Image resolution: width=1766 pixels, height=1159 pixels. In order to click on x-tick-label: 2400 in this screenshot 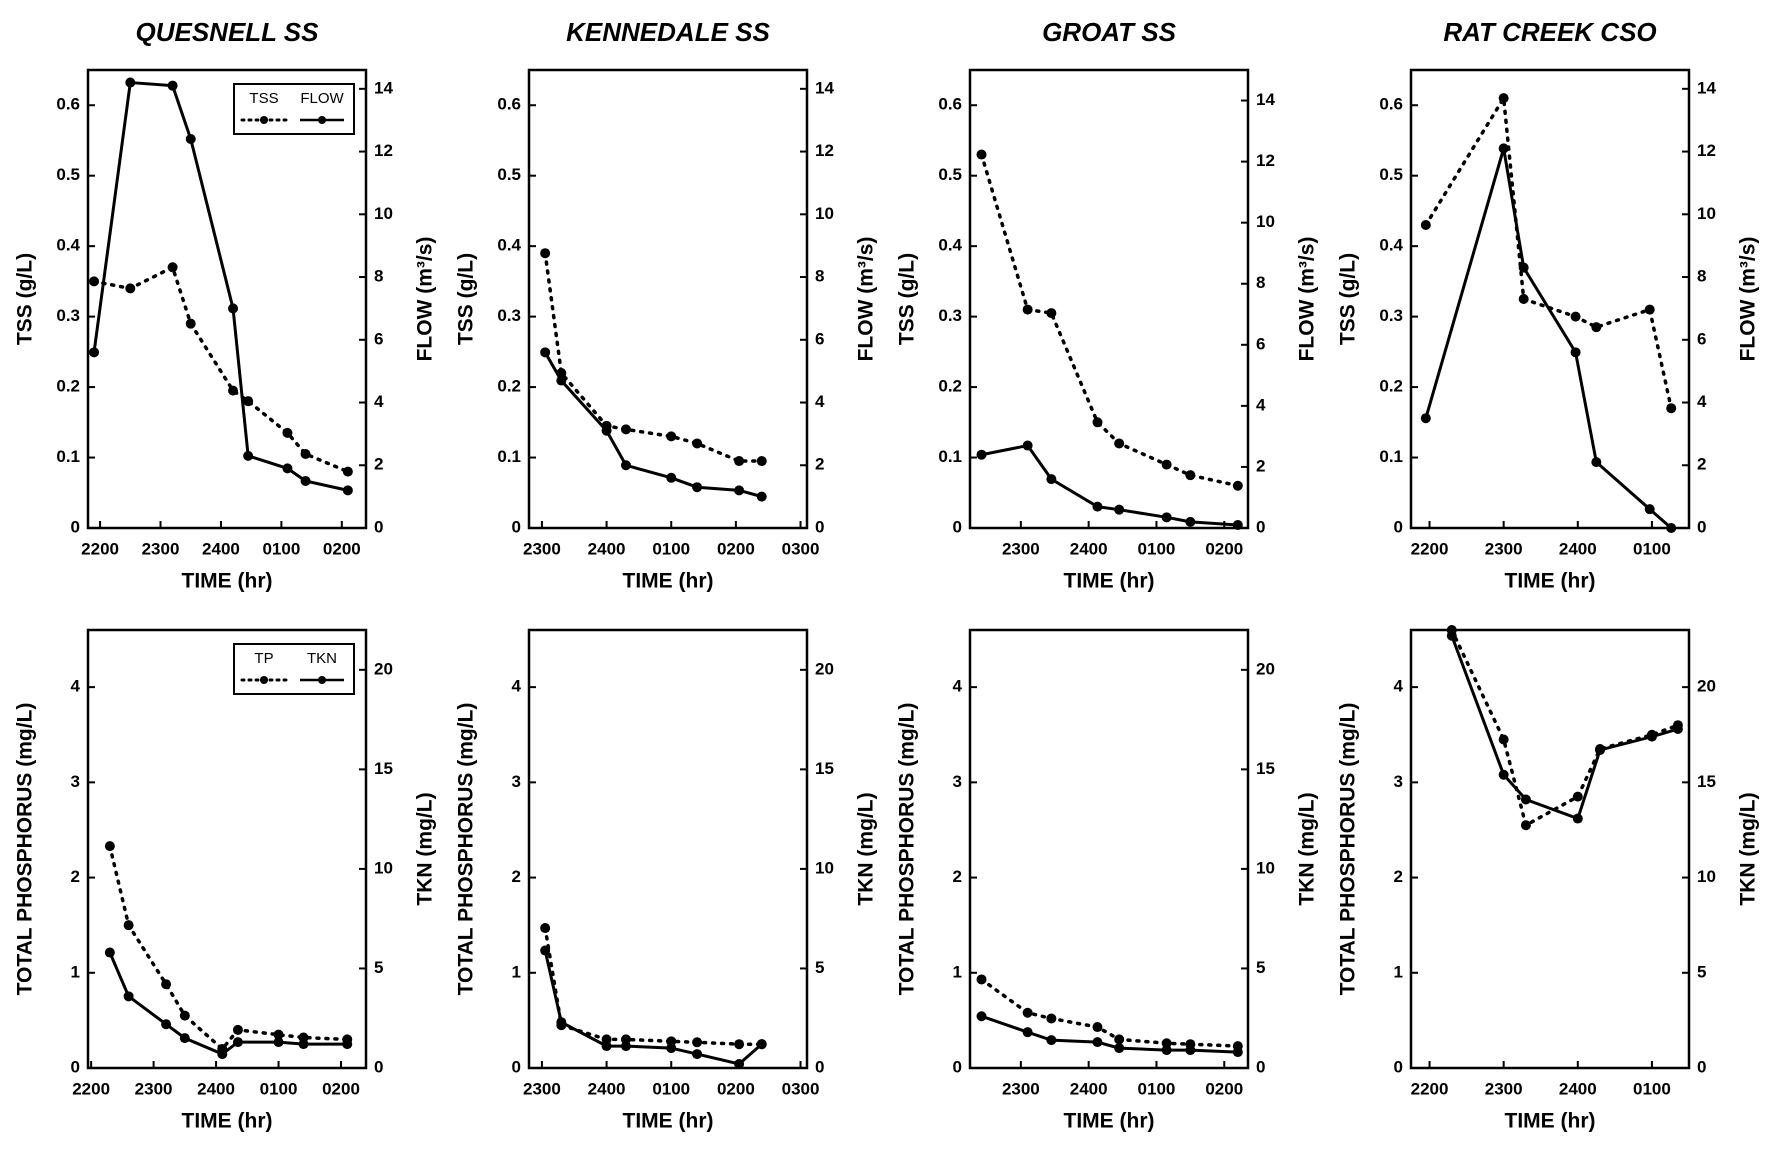, I will do `click(1089, 548)`.